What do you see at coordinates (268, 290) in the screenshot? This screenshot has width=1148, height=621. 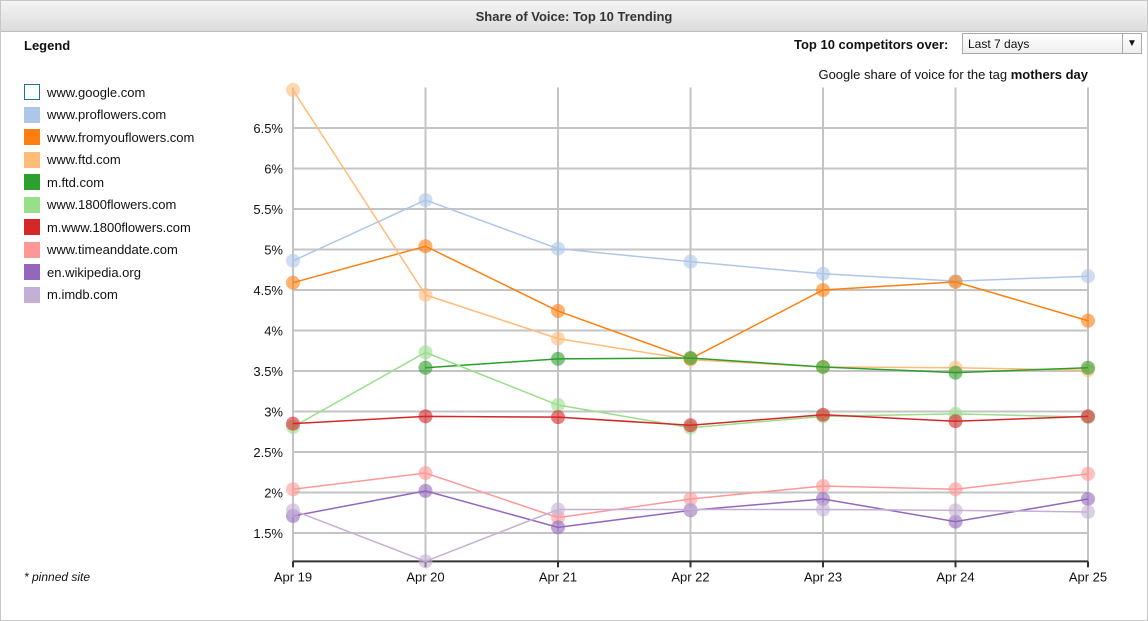 I see `y-tick-label: 4.5%` at bounding box center [268, 290].